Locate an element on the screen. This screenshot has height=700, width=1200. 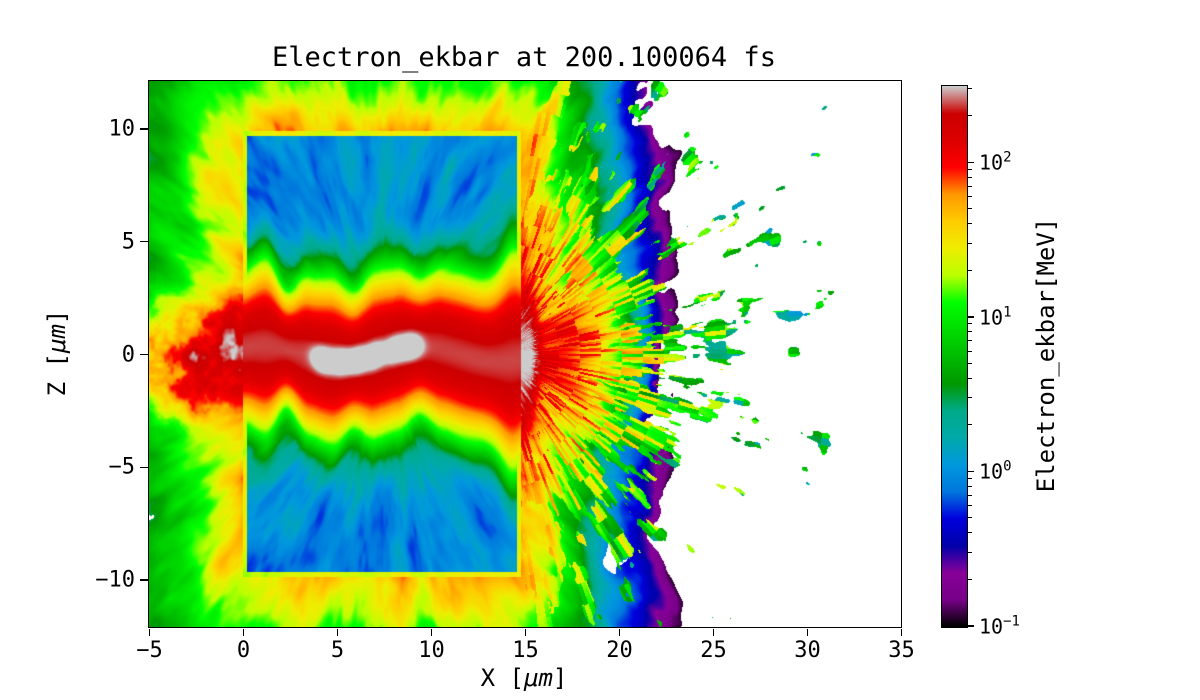
x-tick-label: 15 is located at coordinates (525, 650).